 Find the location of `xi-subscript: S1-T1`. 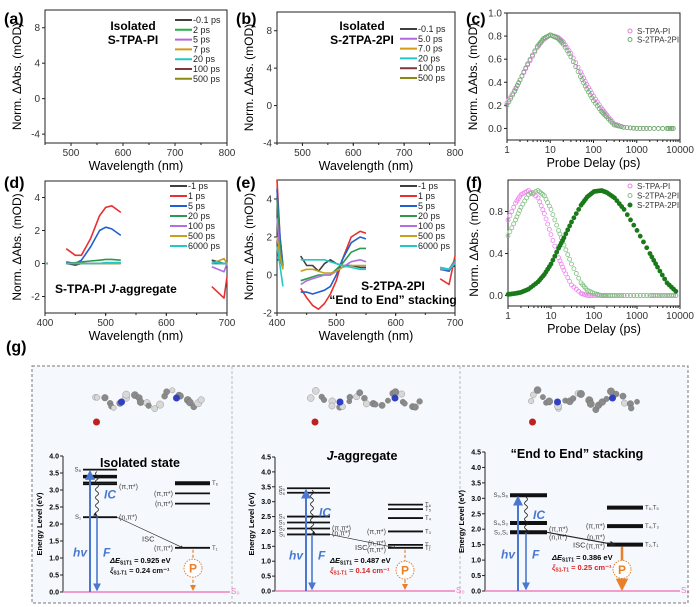

xi-subscript: S1-T1 is located at coordinates (120, 574).